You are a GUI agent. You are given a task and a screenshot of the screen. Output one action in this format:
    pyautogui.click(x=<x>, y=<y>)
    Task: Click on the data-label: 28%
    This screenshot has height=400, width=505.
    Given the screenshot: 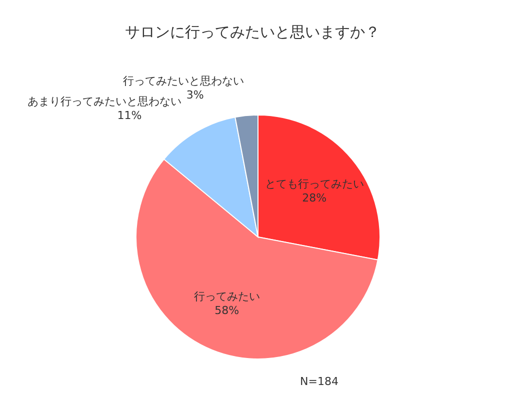 What is the action you would take?
    pyautogui.click(x=314, y=197)
    